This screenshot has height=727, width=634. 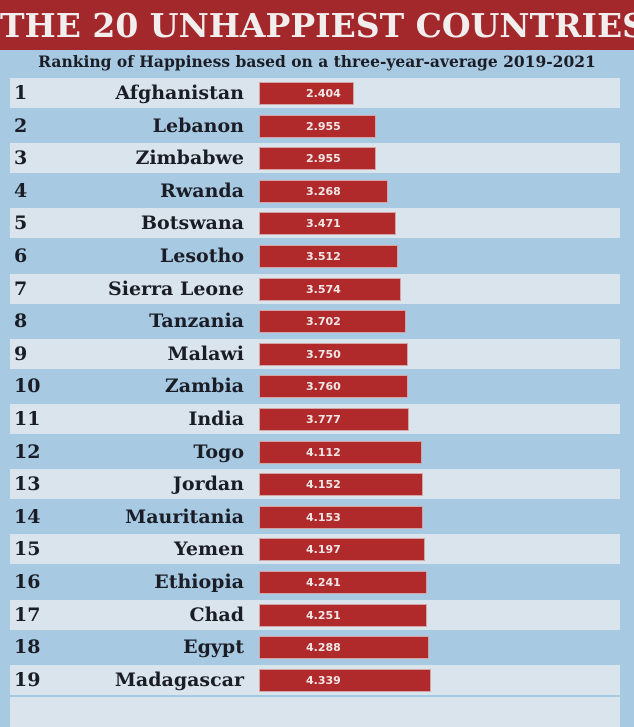 What do you see at coordinates (323, 256) in the screenshot?
I see `value-label: 3.512` at bounding box center [323, 256].